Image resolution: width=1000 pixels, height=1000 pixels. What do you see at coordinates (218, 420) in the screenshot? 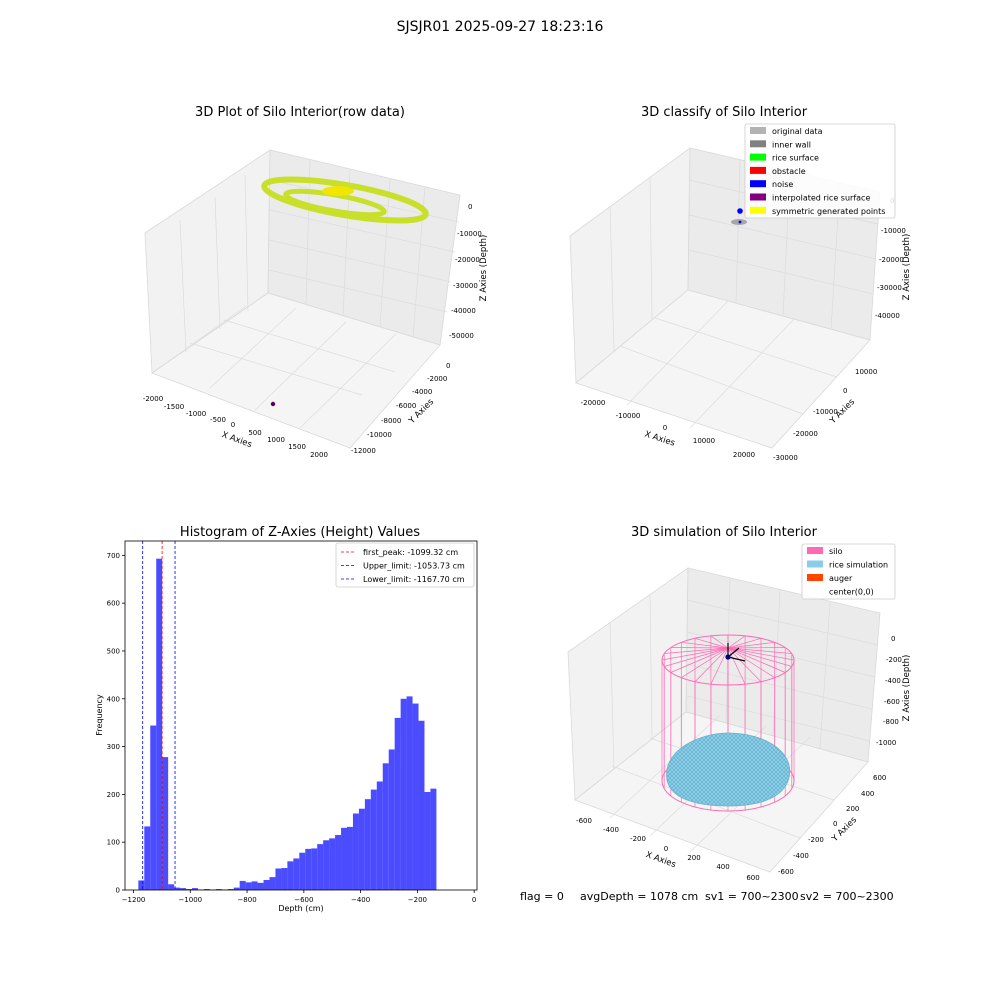
I see `raw-x-tick: -500` at bounding box center [218, 420].